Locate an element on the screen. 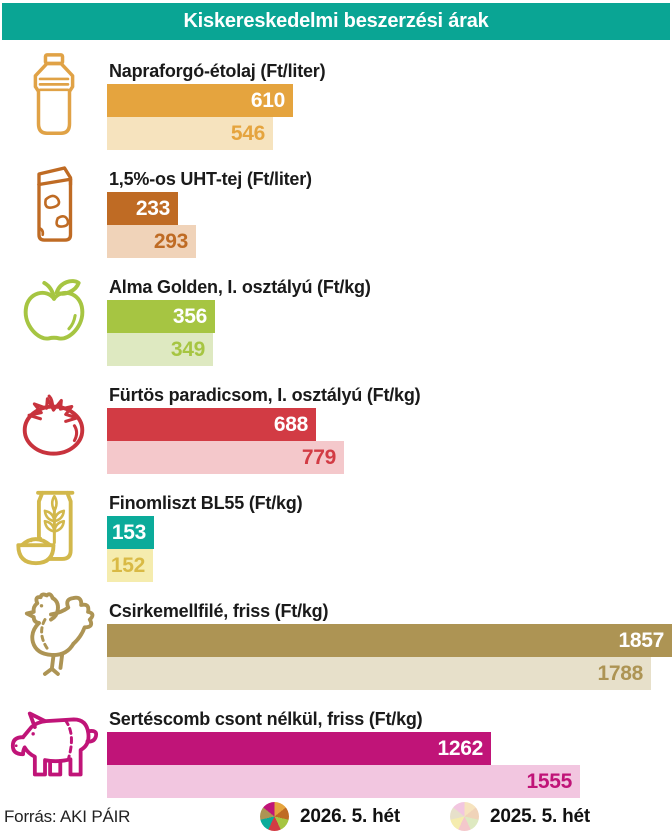 This screenshot has height=835, width=672. product-label: Finomliszt BL55 (Ft/kg) is located at coordinates (206, 503).